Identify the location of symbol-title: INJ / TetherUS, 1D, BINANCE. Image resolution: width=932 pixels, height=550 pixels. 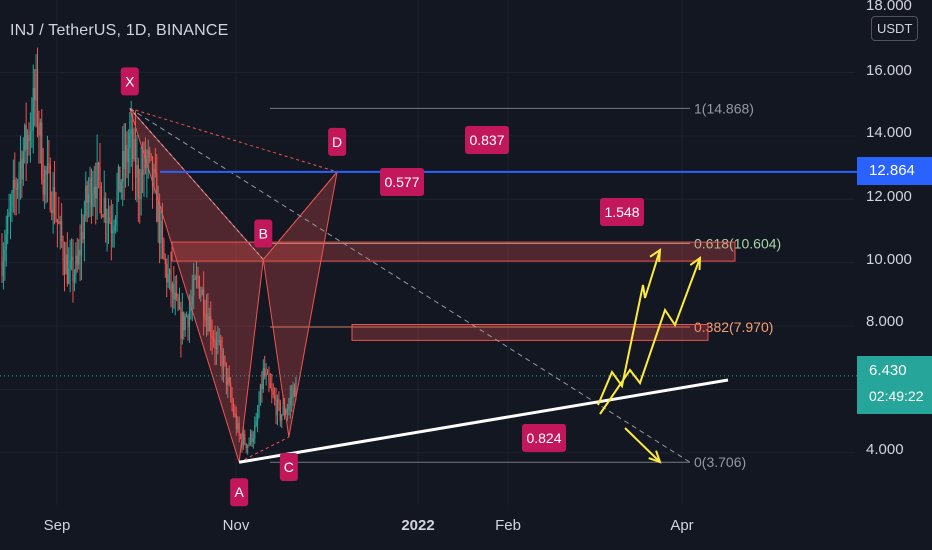
(119, 30).